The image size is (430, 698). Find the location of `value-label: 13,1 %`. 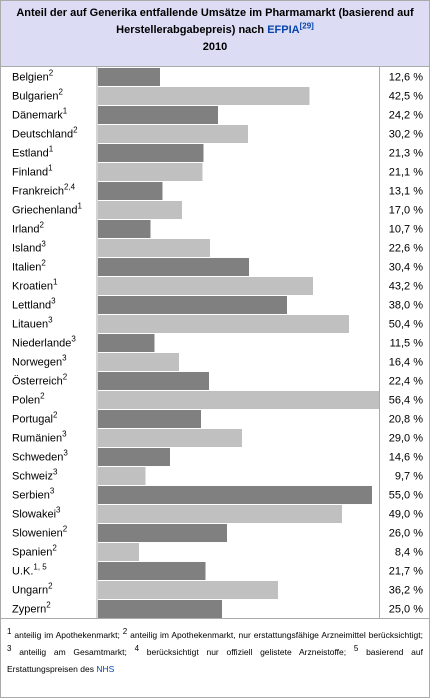

value-label: 13,1 % is located at coordinates (406, 191).